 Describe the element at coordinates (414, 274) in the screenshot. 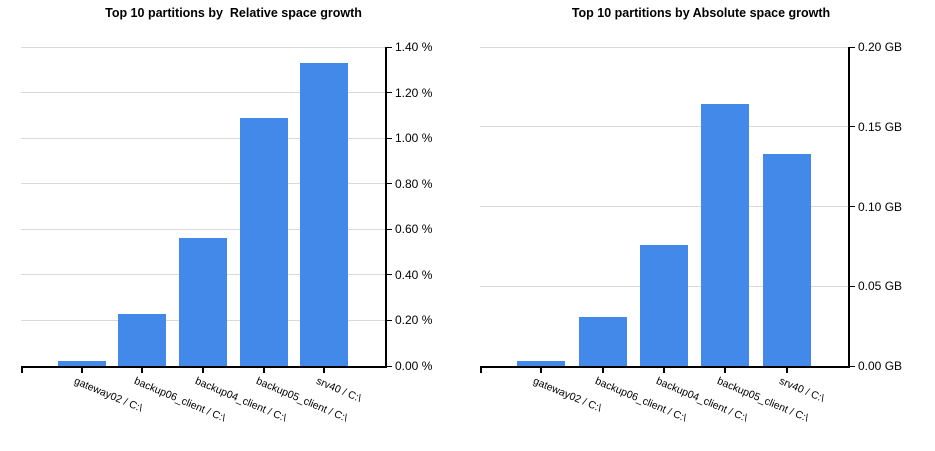

I see `y-axis-label: 0.40 %` at that location.